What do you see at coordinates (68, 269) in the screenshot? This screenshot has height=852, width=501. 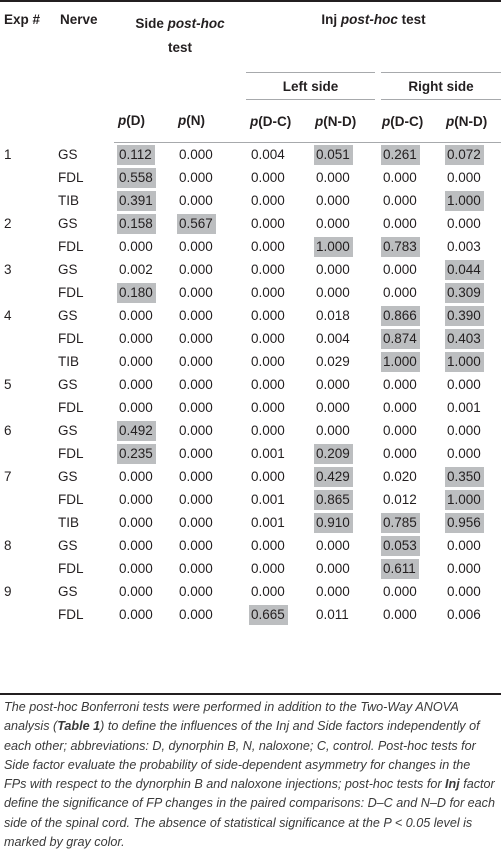 I see `nerve-cell: GS` at bounding box center [68, 269].